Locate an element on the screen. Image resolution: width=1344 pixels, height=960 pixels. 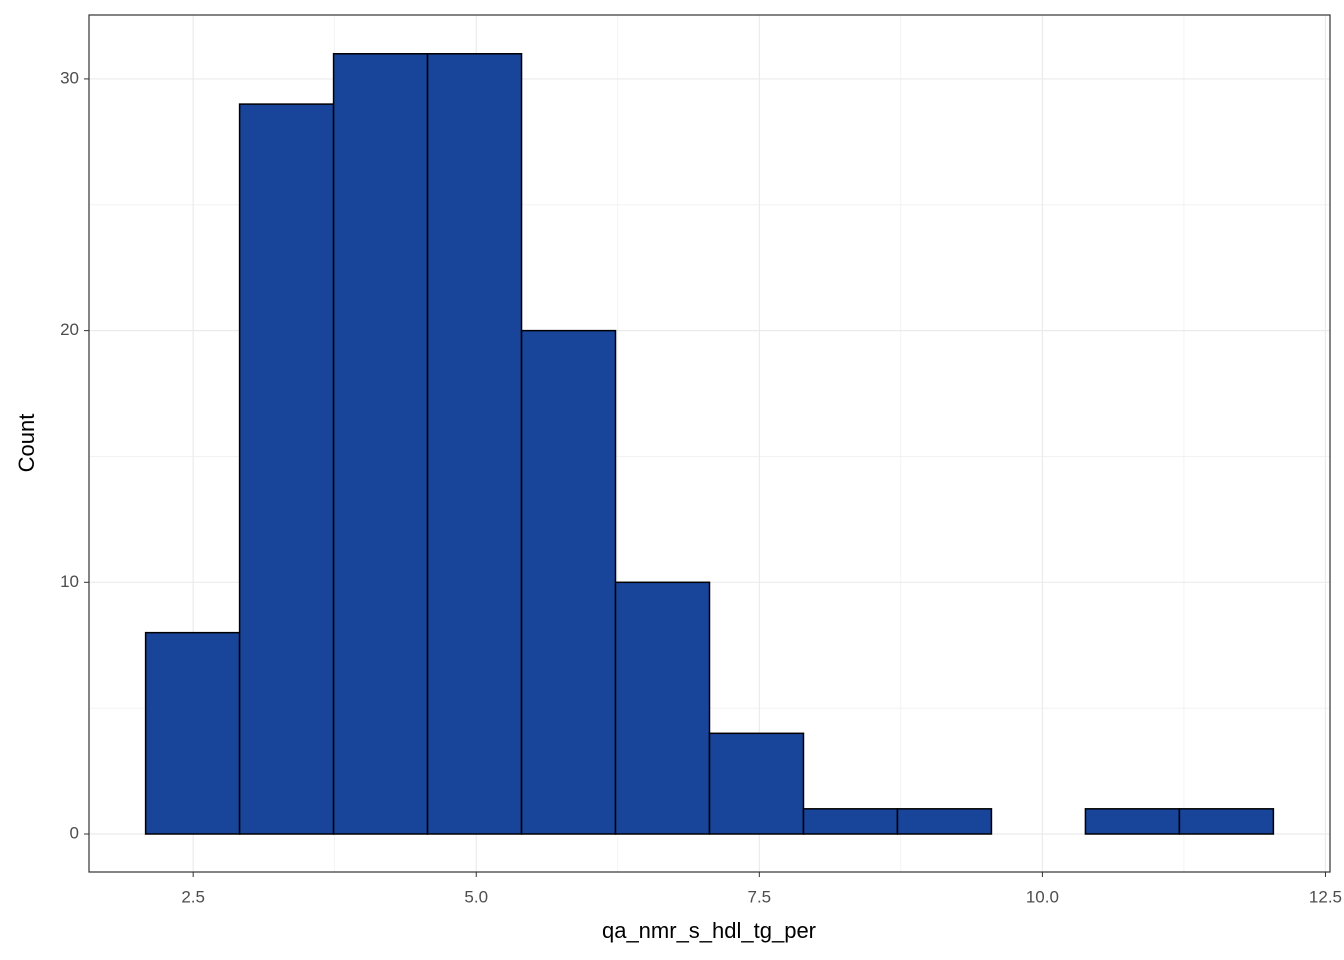
x-axis-title: qa_nmr_s_hdl_tg_per is located at coordinates (709, 930).